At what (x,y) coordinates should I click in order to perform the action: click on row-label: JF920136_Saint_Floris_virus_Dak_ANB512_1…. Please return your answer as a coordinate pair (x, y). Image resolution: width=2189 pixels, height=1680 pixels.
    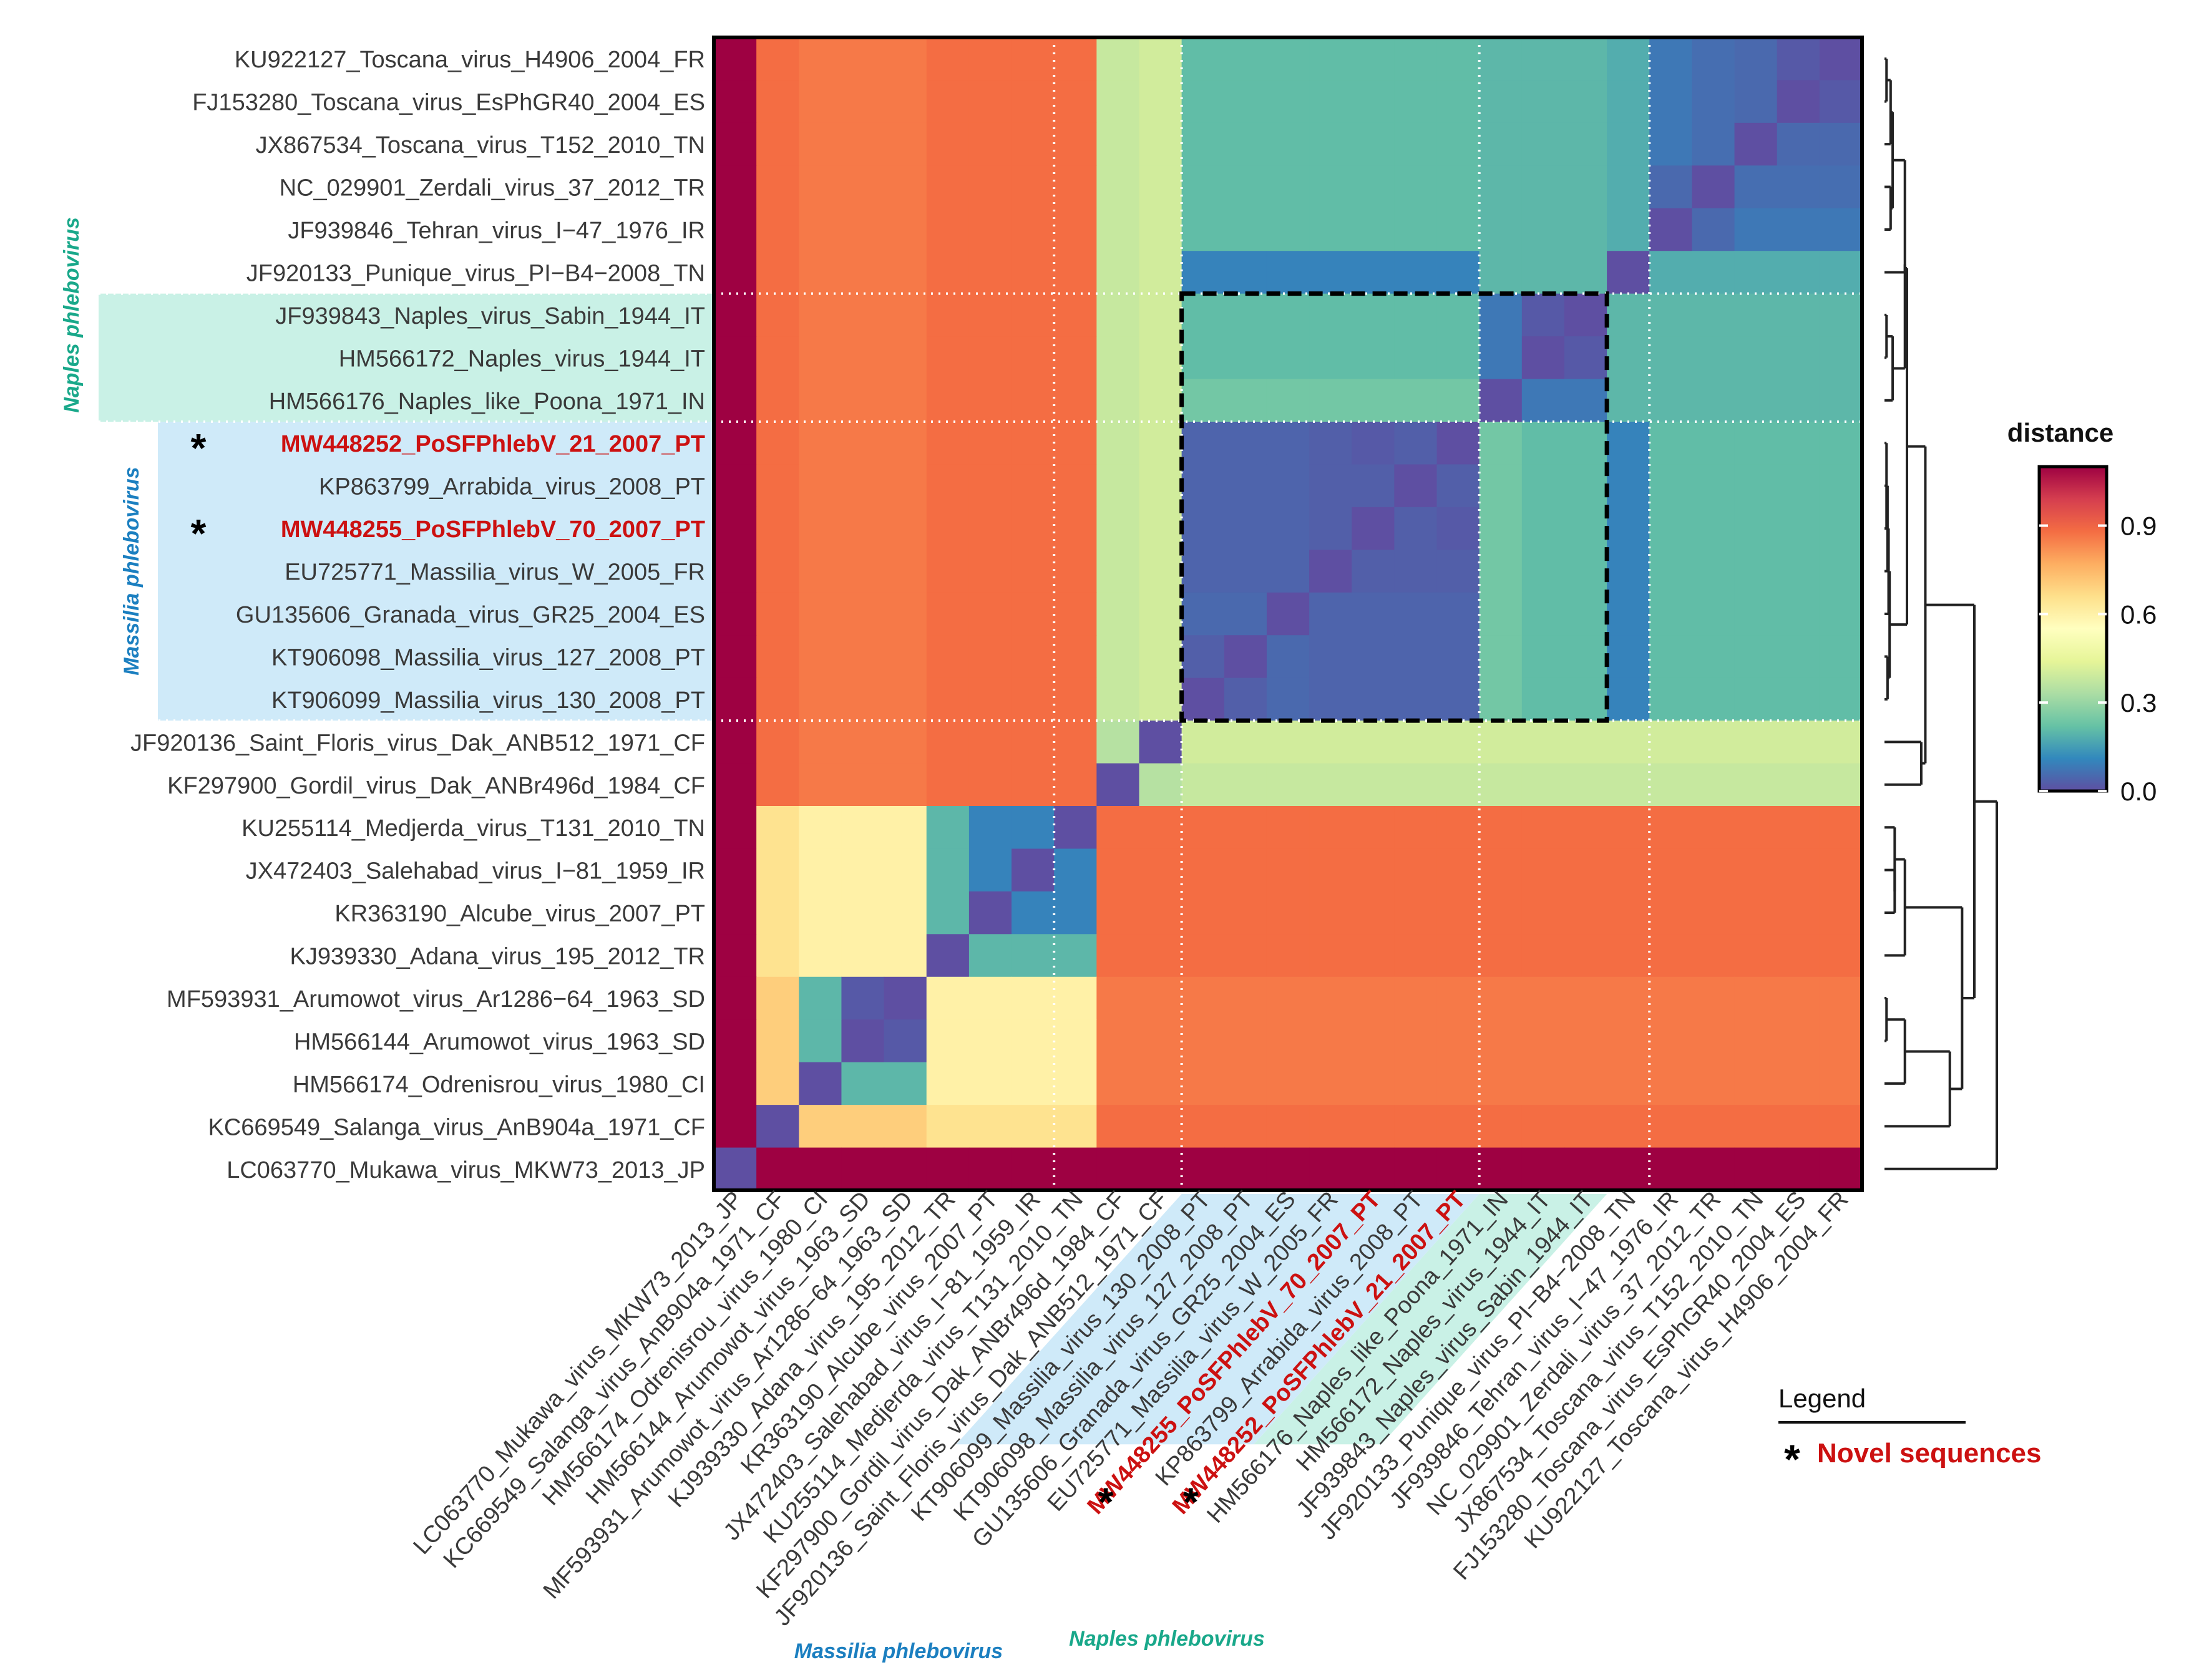
    Looking at the image, I should click on (417, 743).